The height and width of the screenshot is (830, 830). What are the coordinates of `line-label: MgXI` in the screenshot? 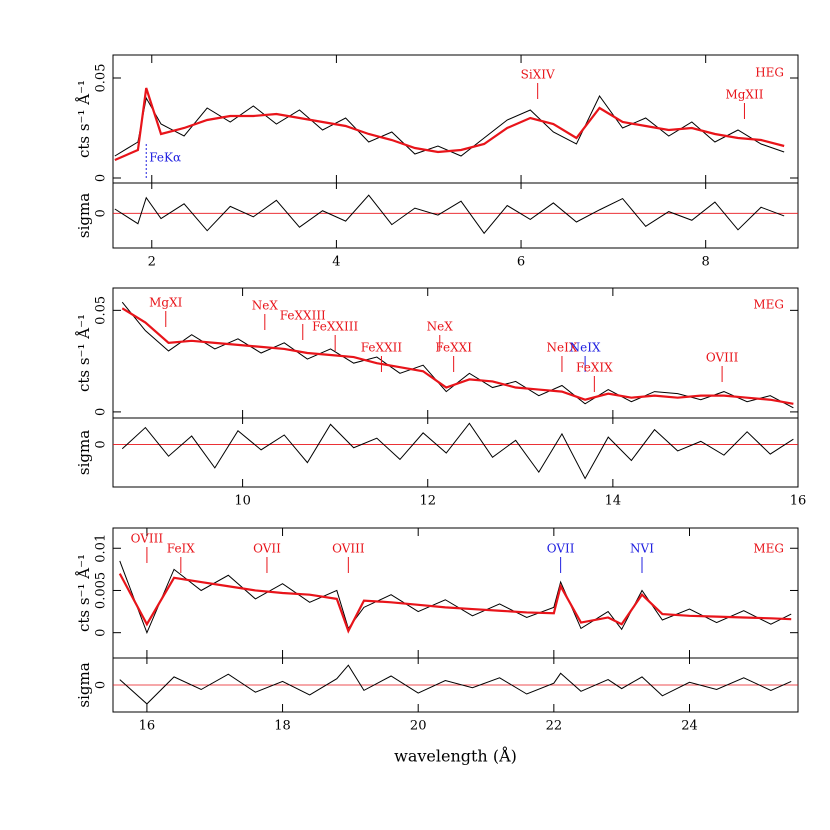 It's located at (166, 303).